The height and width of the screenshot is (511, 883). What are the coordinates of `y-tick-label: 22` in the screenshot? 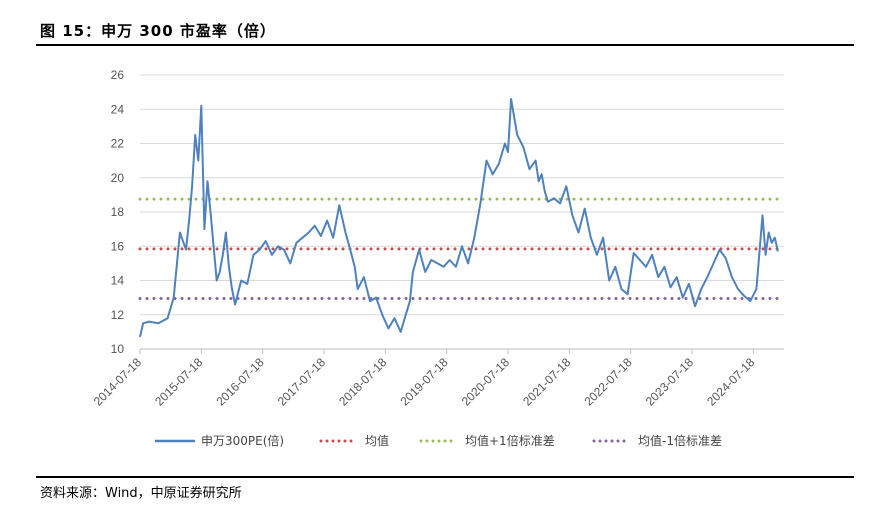 It's located at (118, 144).